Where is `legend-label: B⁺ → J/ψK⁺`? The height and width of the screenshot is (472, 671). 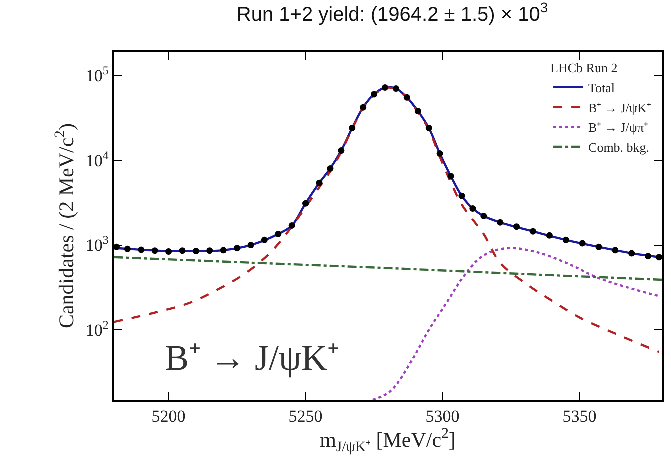 legend-label: B⁺ → J/ψK⁺ is located at coordinates (619, 108).